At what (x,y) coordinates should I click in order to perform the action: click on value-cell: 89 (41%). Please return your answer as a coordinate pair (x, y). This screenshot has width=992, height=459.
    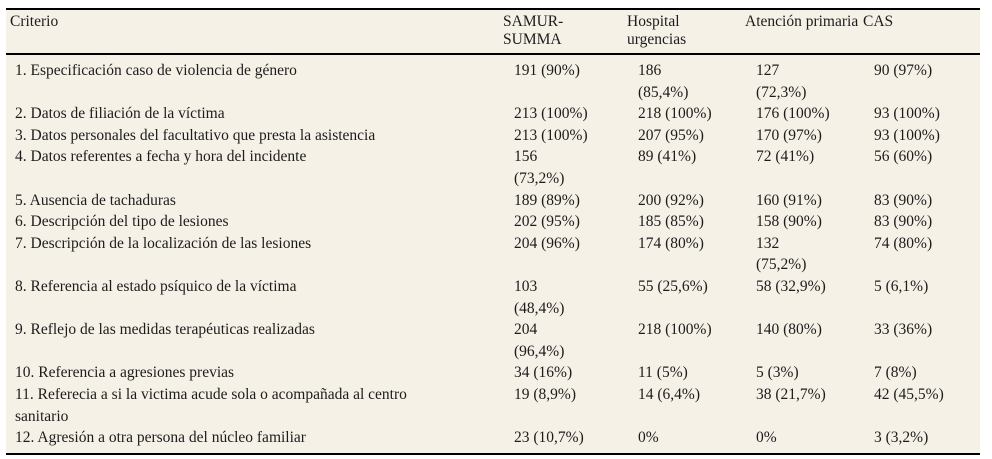
    Looking at the image, I should click on (667, 157).